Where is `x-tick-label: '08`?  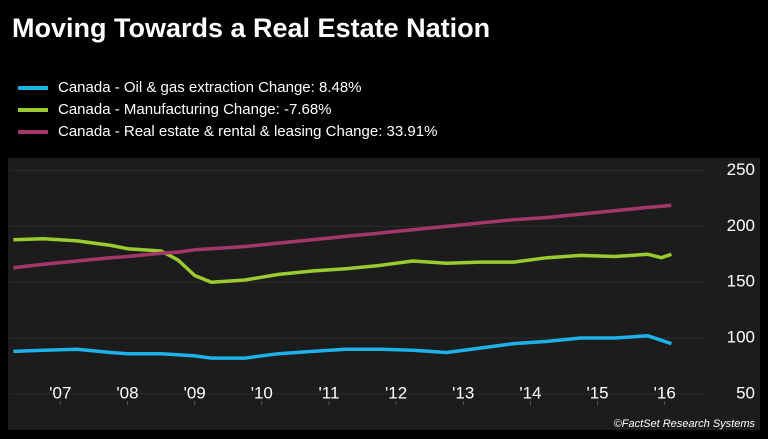
x-tick-label: '08 is located at coordinates (127, 392).